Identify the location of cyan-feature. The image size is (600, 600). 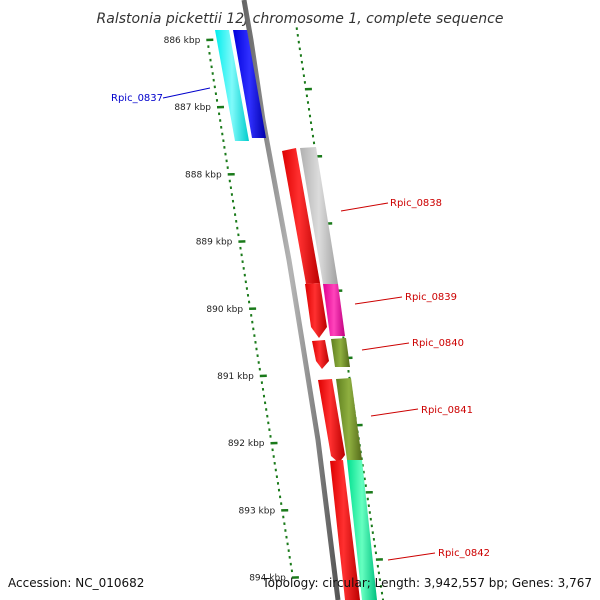
(232, 85).